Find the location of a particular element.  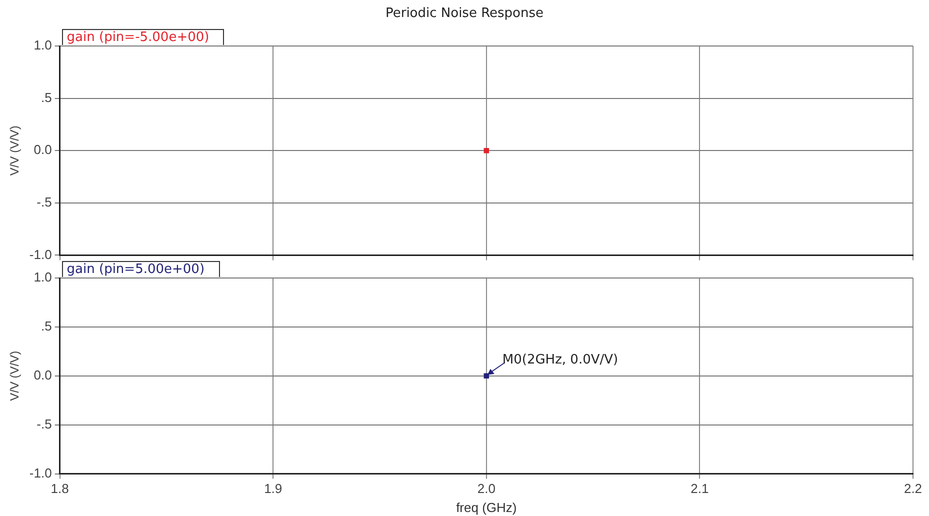

annotation: M0(2GHz, 0.0V/V) is located at coordinates (560, 360).